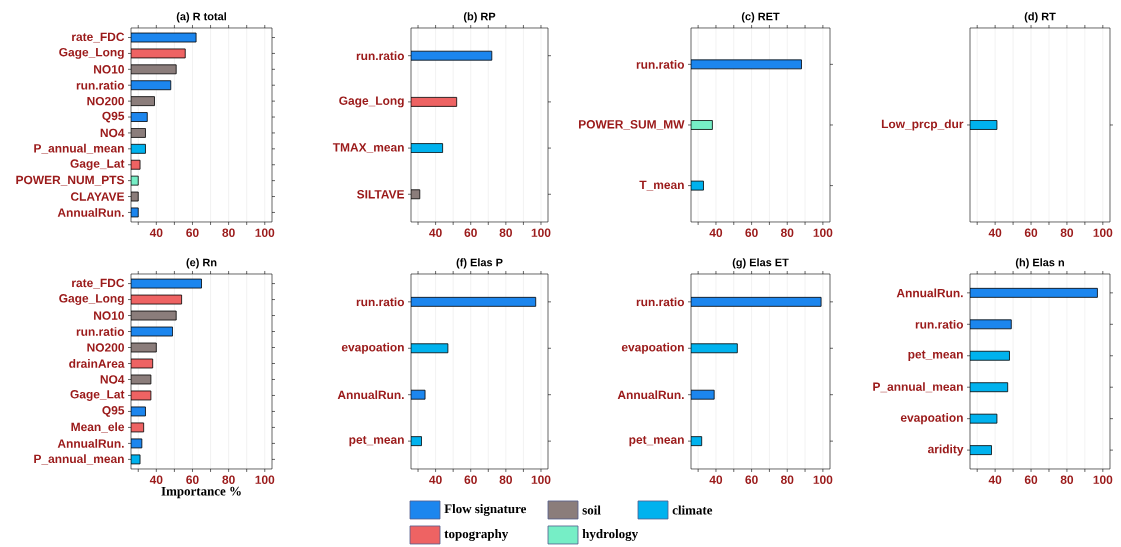 The height and width of the screenshot is (547, 1121). I want to click on chart-title: (g) Elas ET, so click(760, 263).